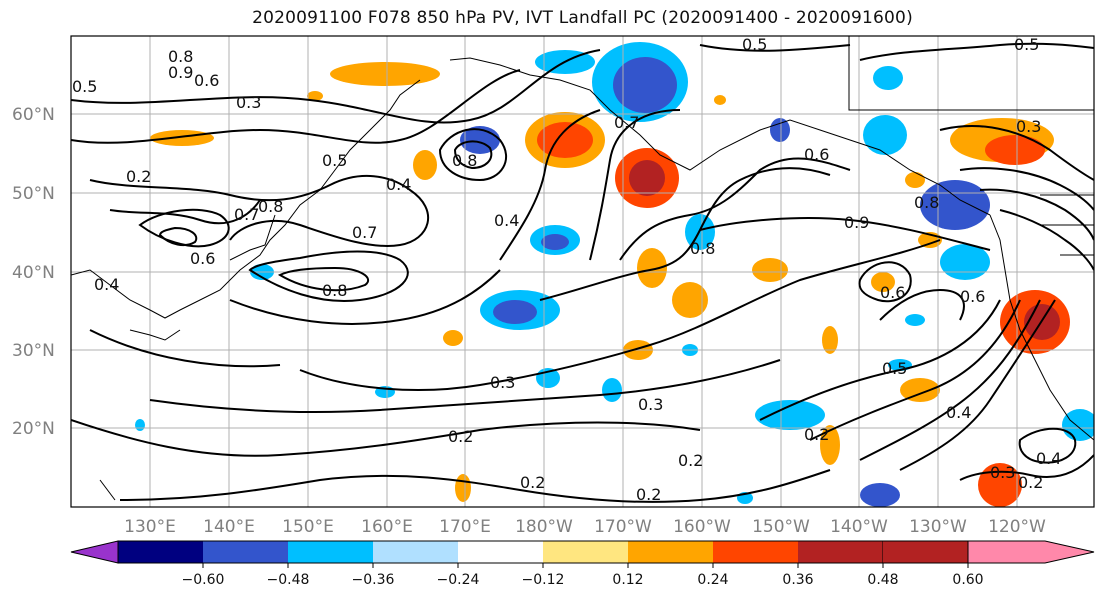 The width and height of the screenshot is (1105, 605). I want to click on colorbar-tick-label: 0.60, so click(967, 580).